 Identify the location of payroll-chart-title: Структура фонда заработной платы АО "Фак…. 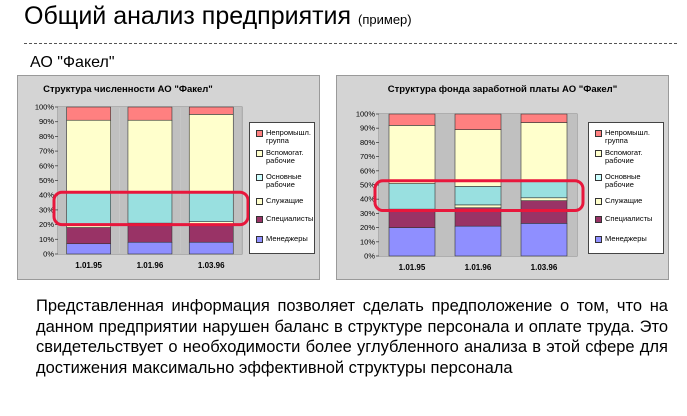
(502, 89).